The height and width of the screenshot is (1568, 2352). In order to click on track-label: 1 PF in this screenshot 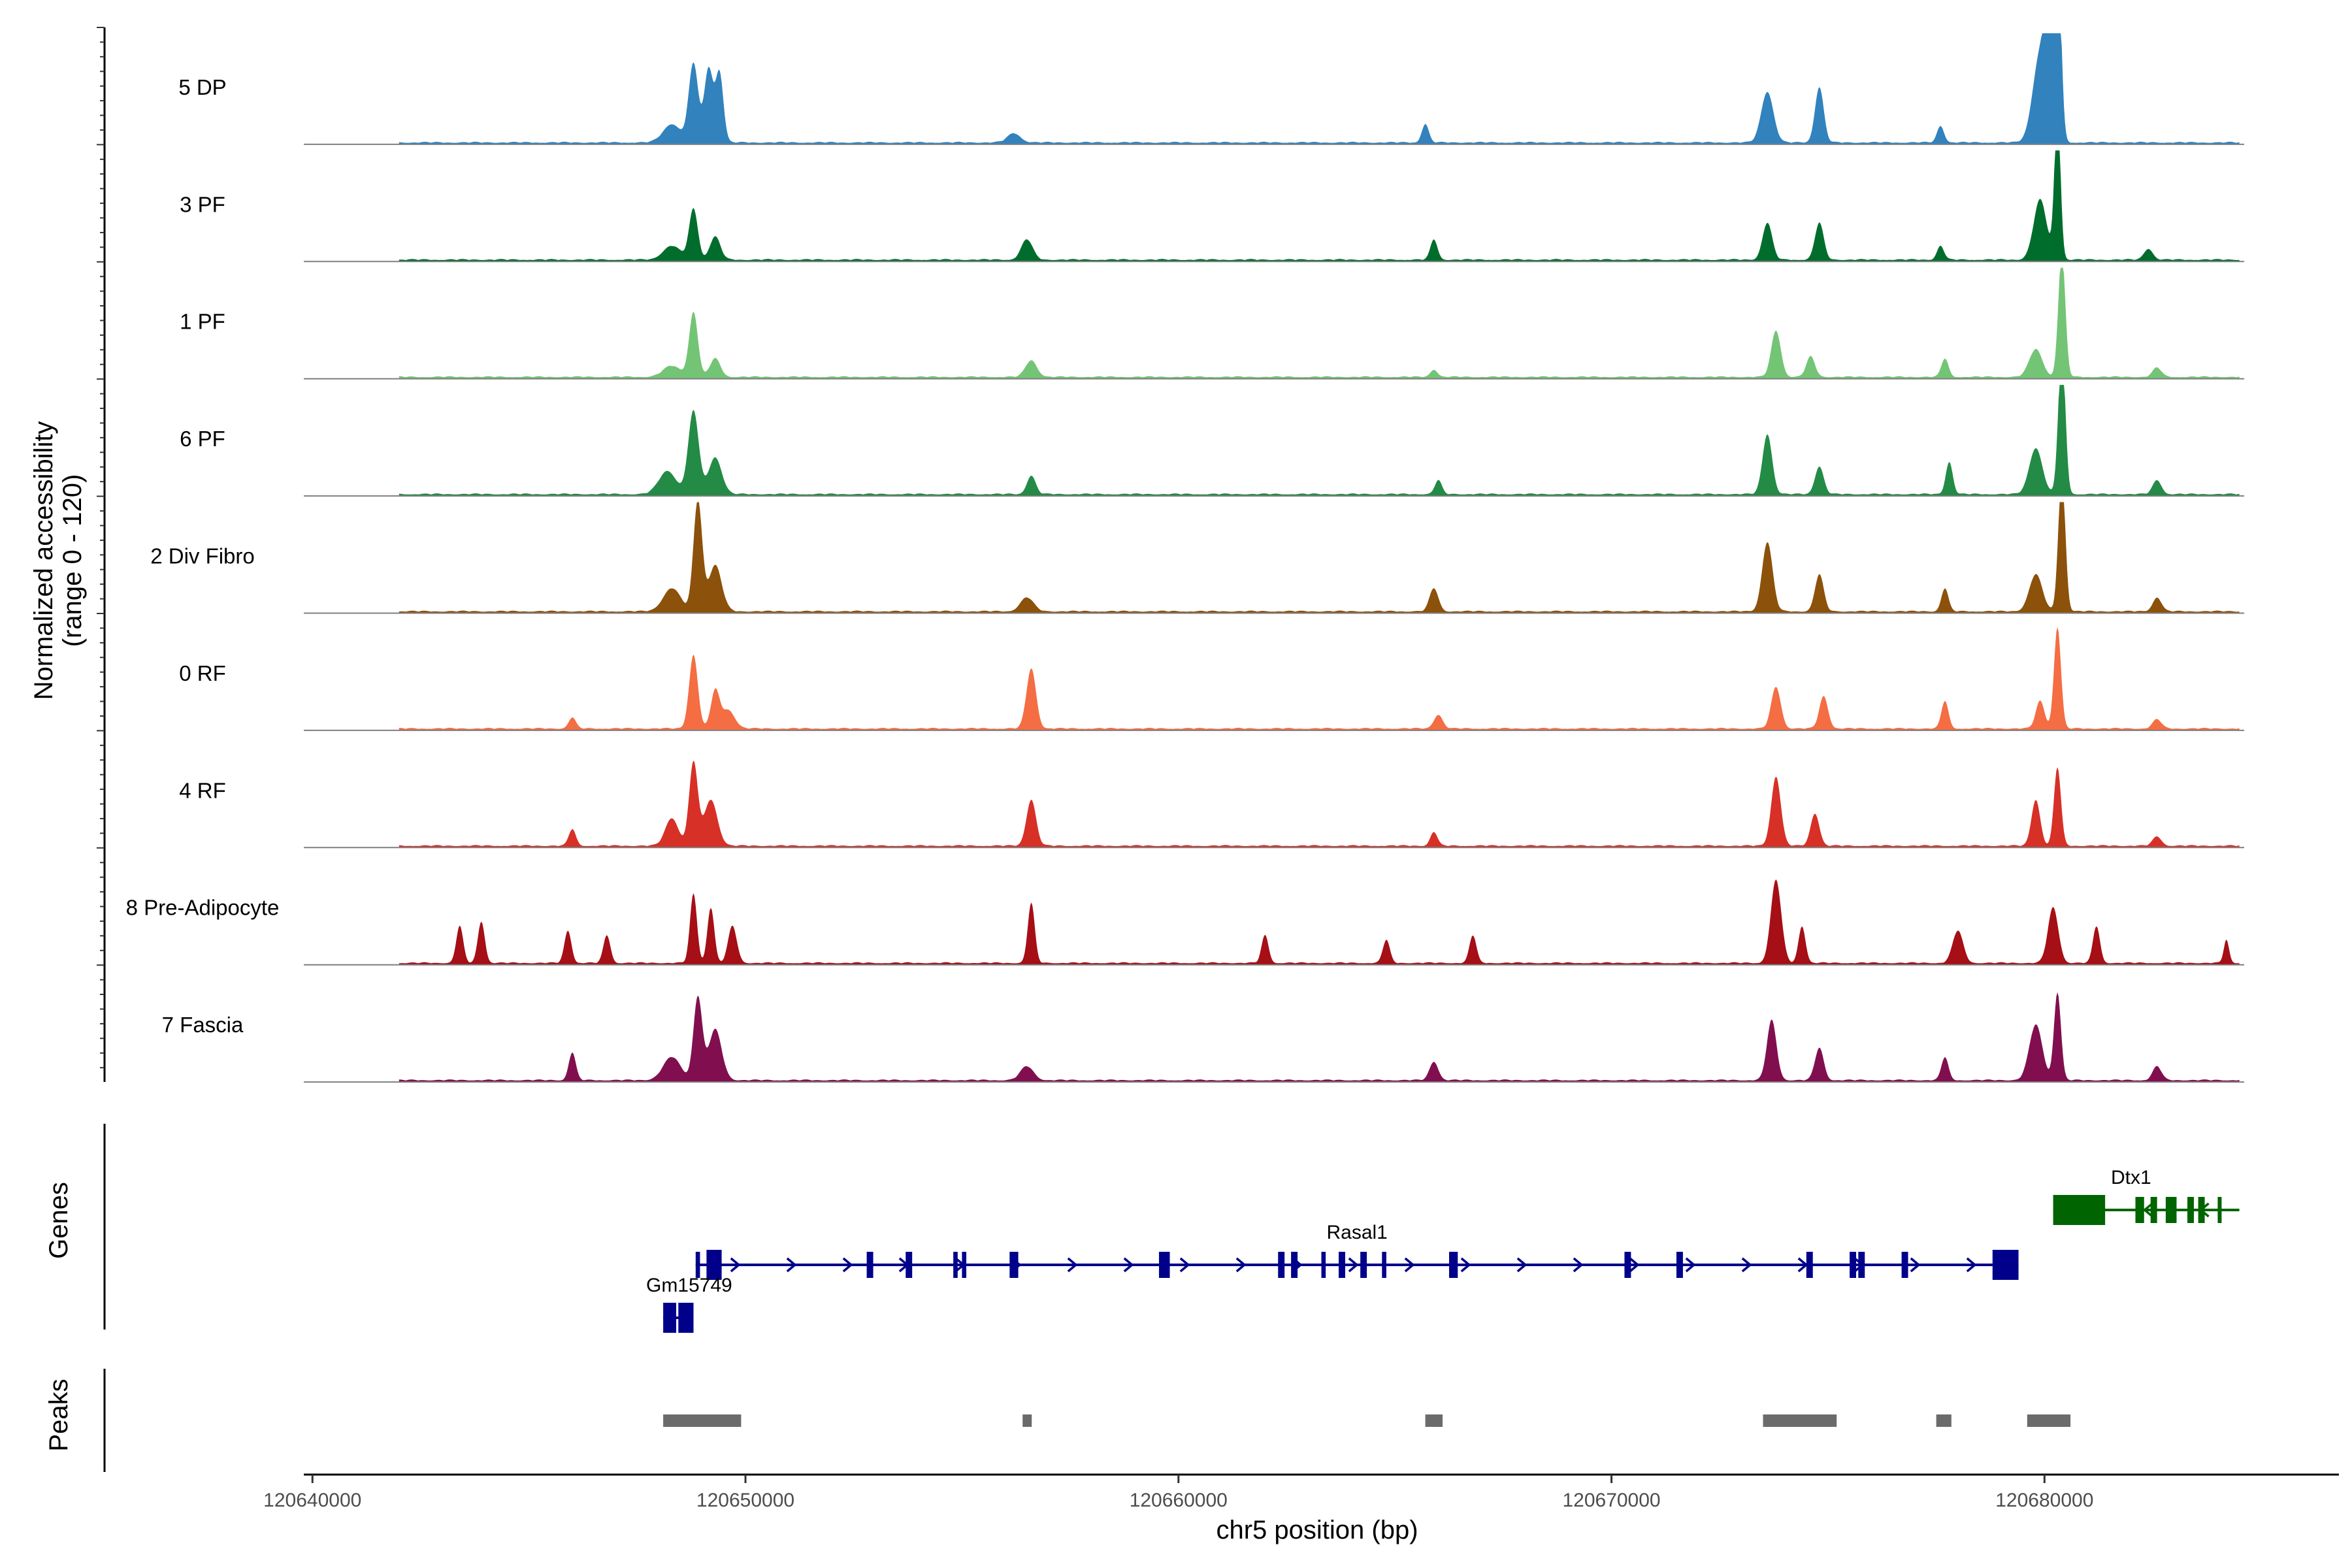, I will do `click(202, 322)`.